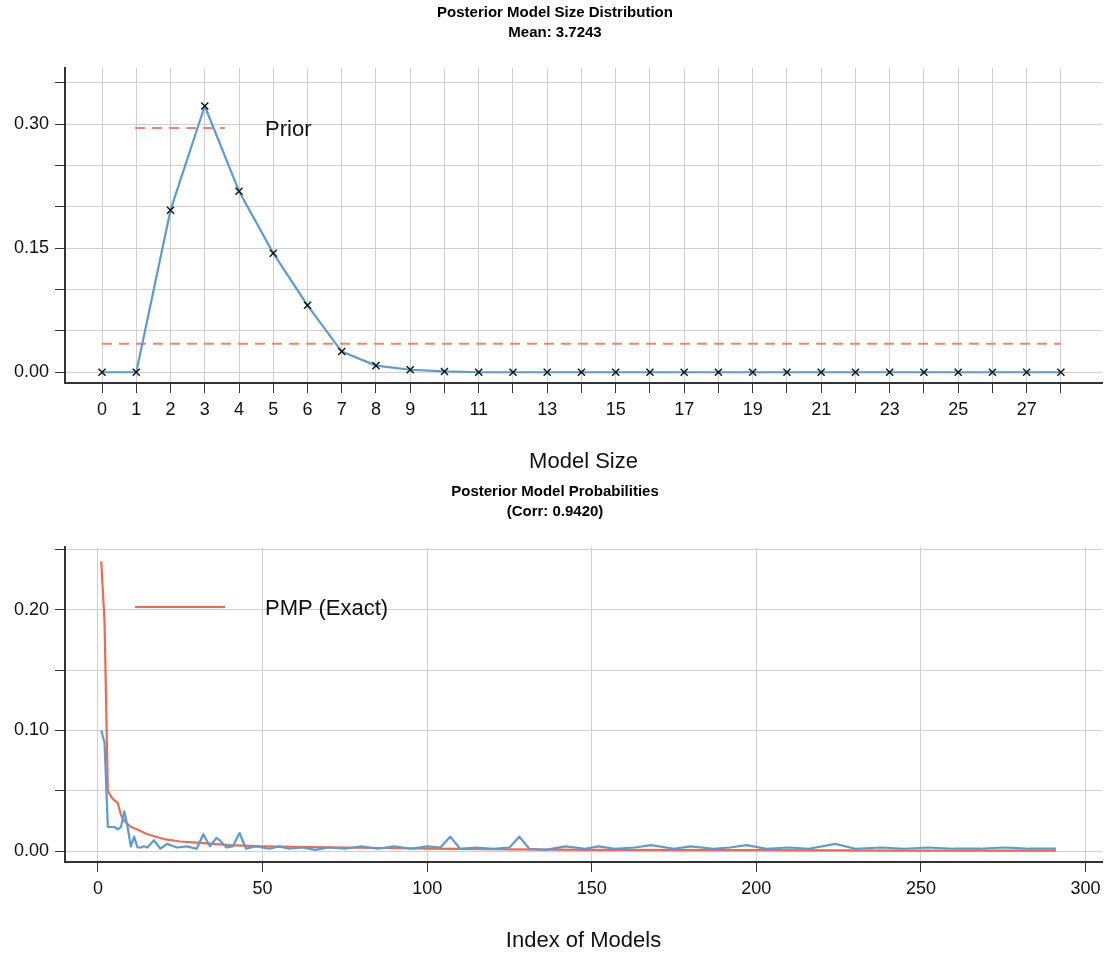 The image size is (1112, 958). Describe the element at coordinates (583, 939) in the screenshot. I see `x-axis-title: Index of Models` at that location.